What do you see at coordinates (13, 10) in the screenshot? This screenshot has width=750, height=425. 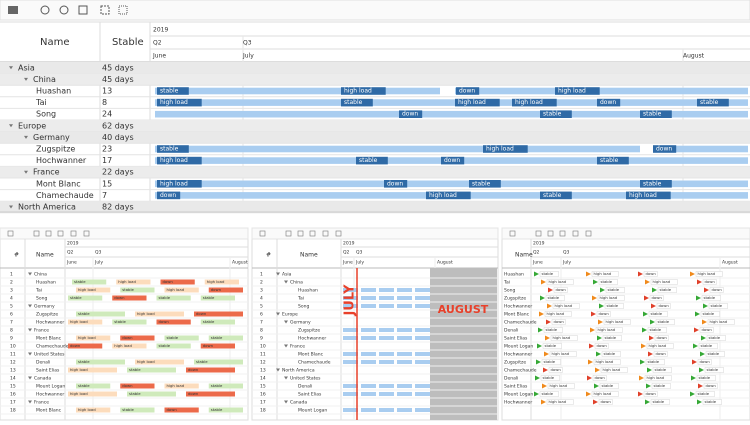 I see `print-button` at bounding box center [13, 10].